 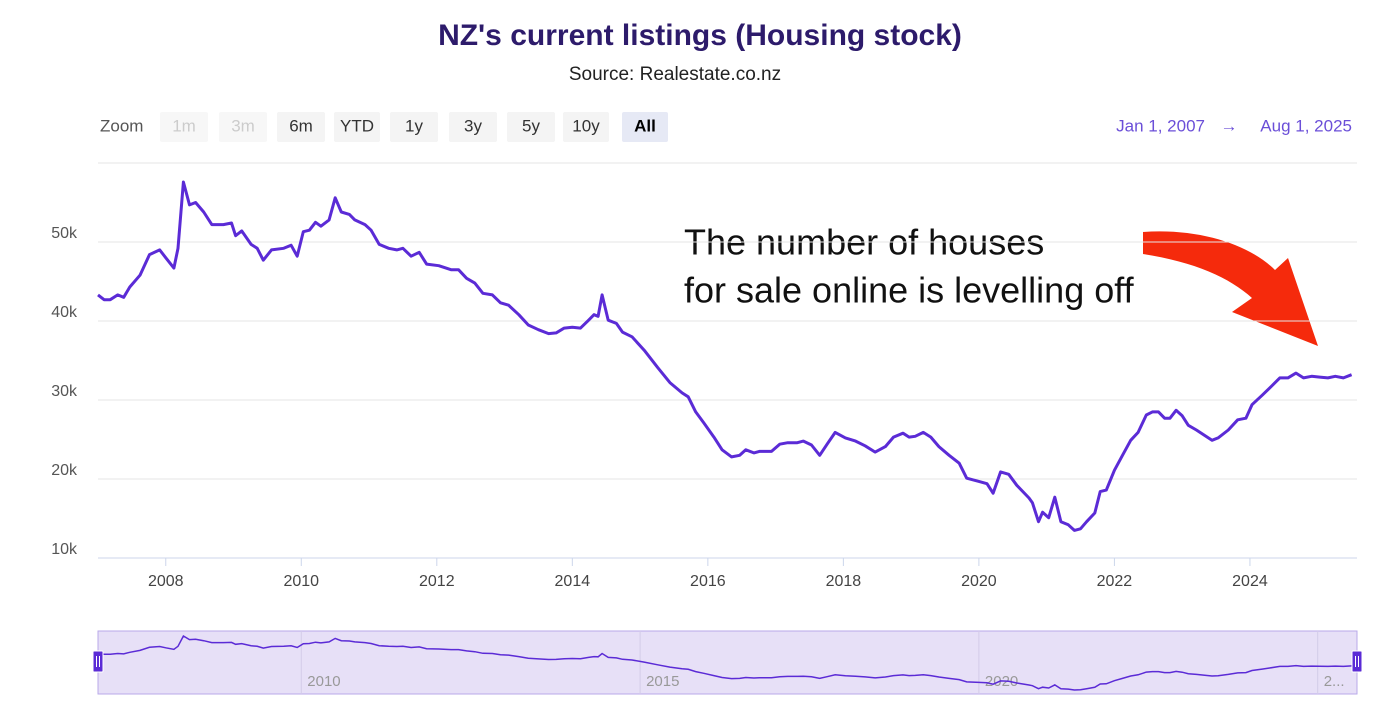 I want to click on range-start: Jan 1, 2007, so click(x=1160, y=125).